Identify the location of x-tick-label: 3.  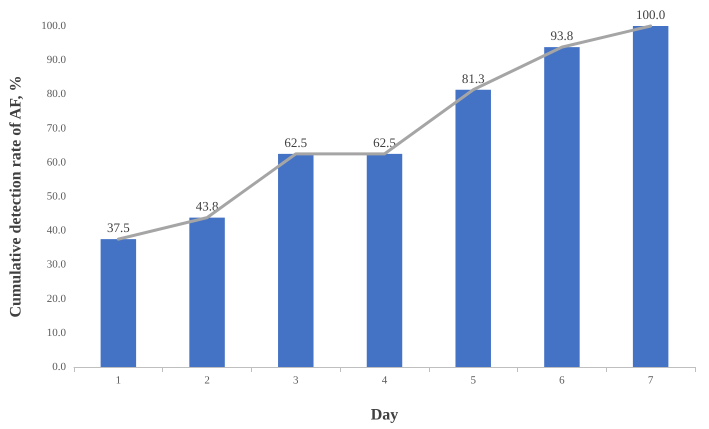
(296, 380).